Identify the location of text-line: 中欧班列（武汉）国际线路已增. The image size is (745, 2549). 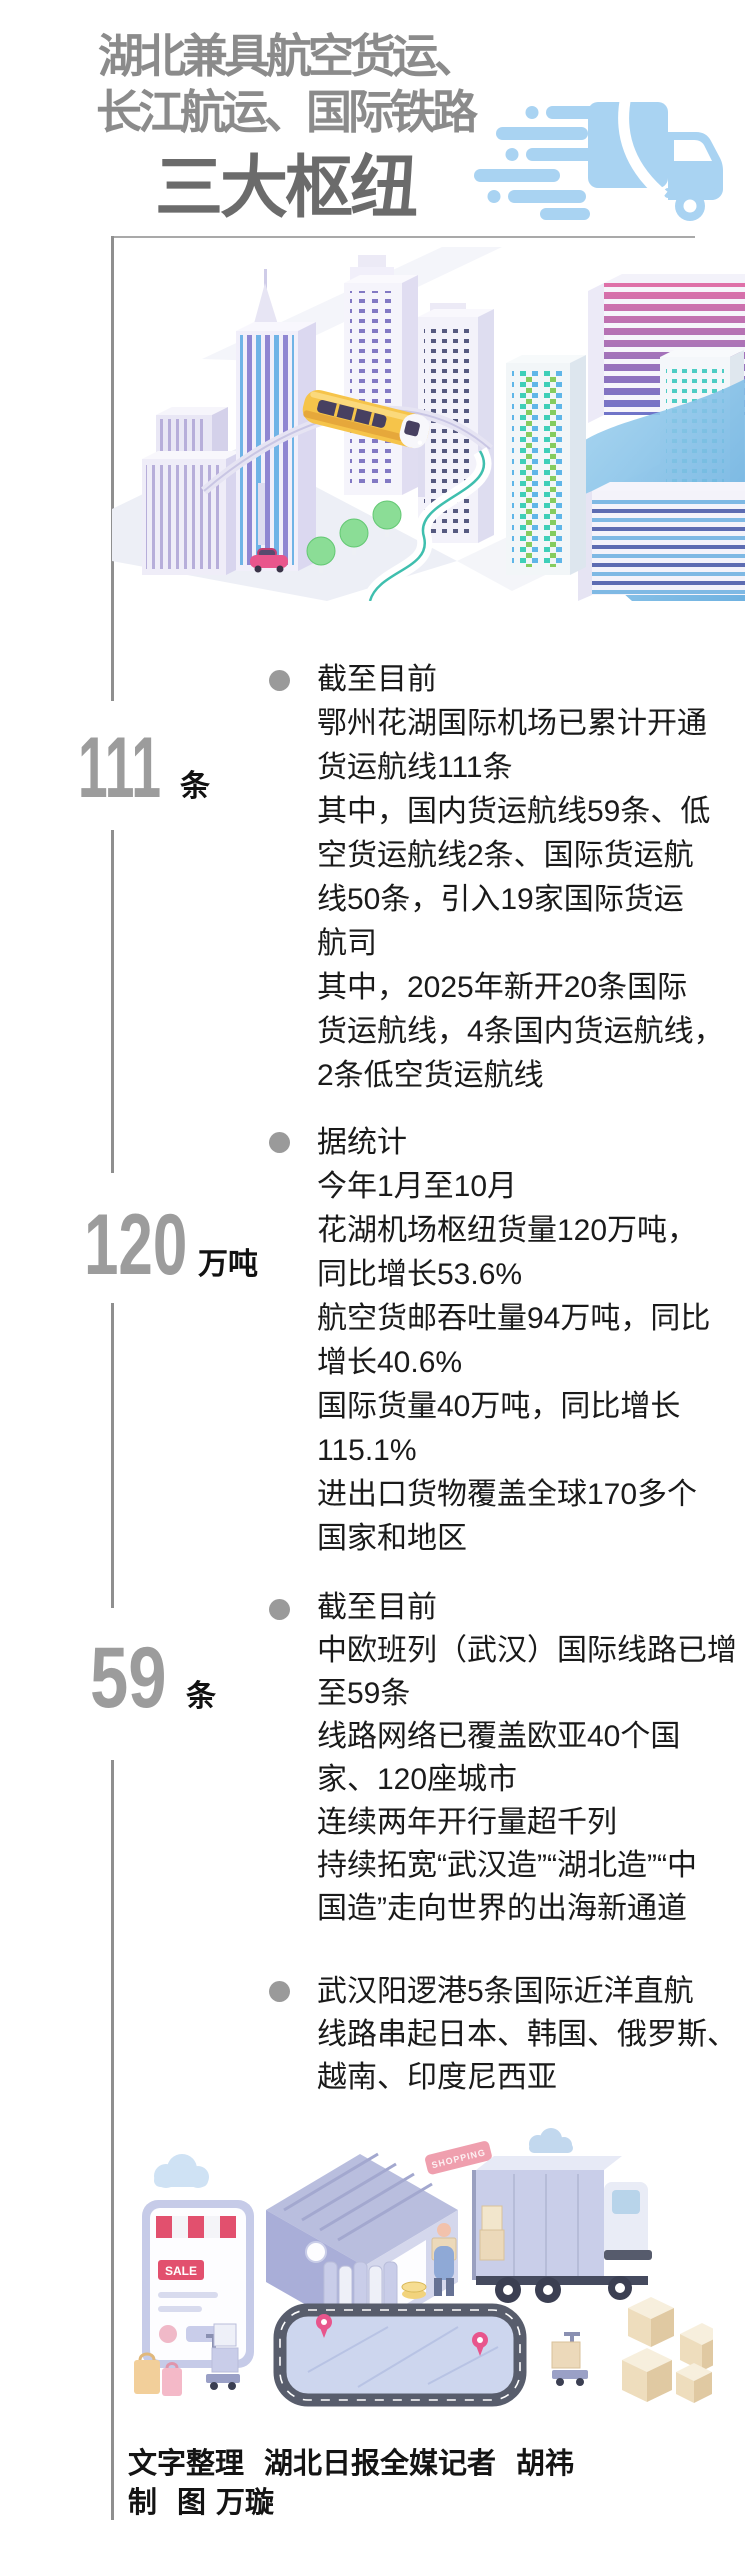
(527, 1650).